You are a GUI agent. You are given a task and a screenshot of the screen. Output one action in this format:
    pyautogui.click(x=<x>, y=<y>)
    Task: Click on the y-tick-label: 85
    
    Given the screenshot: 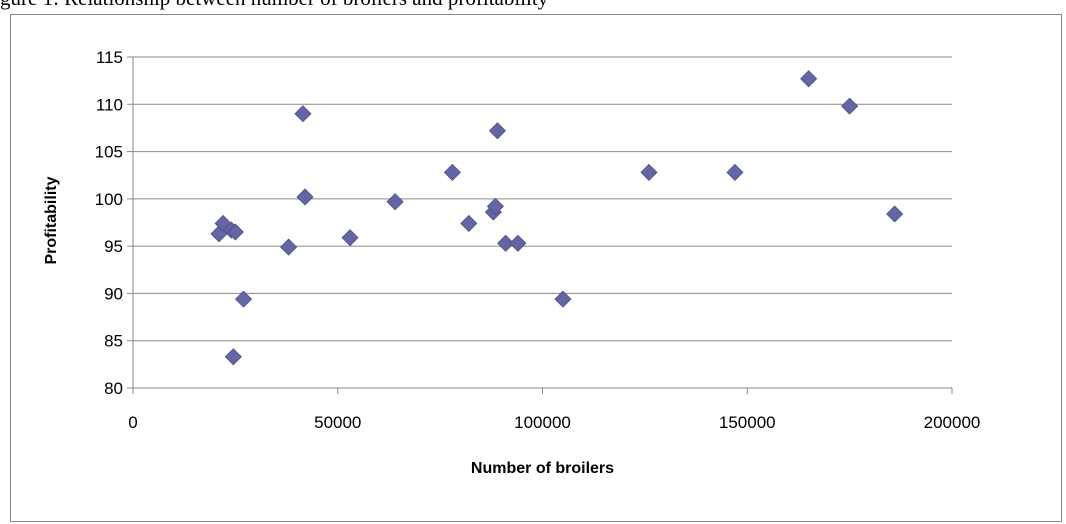 What is the action you would take?
    pyautogui.click(x=113, y=341)
    